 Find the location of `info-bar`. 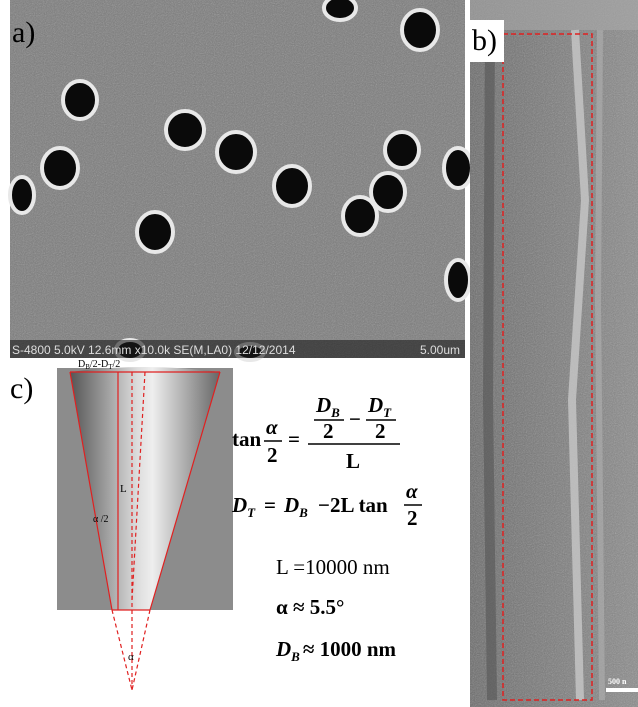

info-bar is located at coordinates (237, 349).